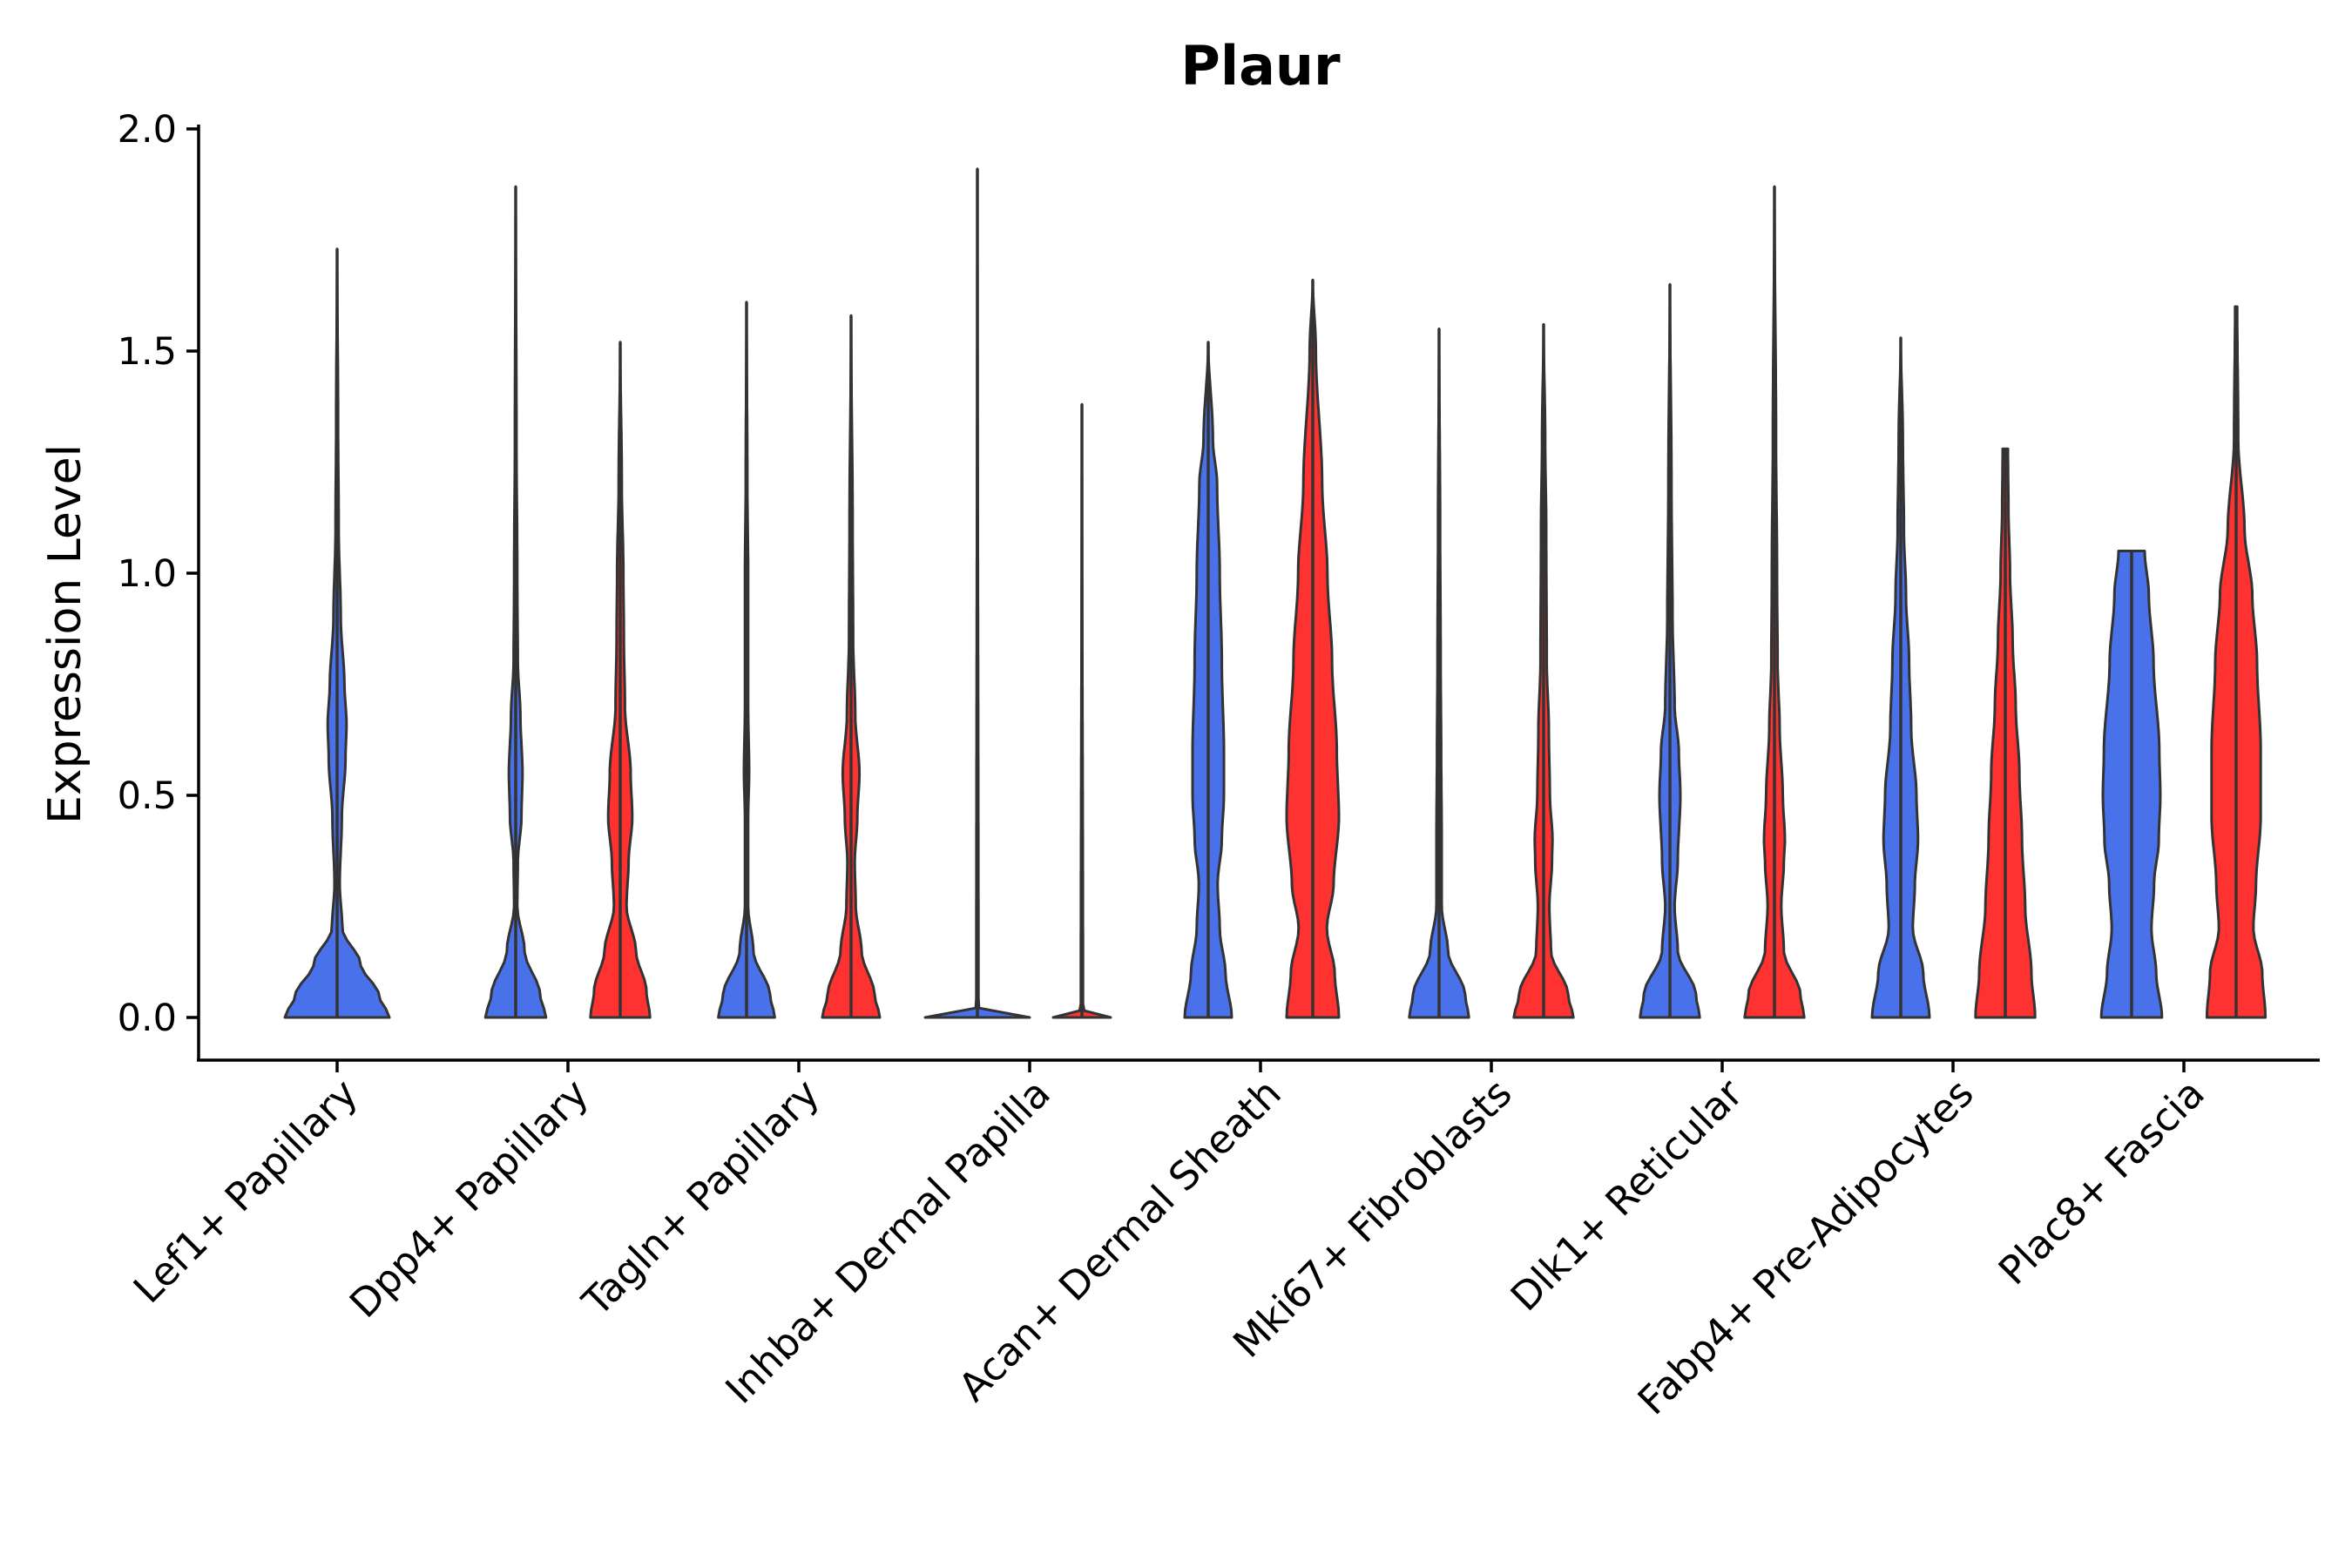 Image resolution: width=2352 pixels, height=1568 pixels. I want to click on y-tick-label: 2.0, so click(147, 130).